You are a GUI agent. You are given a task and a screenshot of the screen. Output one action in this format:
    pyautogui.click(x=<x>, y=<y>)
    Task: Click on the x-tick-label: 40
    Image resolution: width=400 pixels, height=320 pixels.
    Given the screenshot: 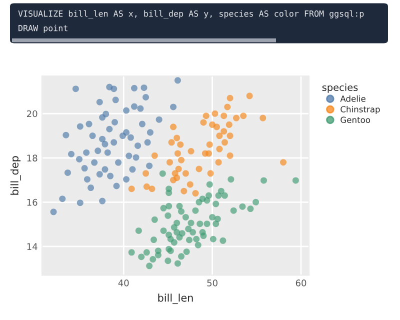 What is the action you would take?
    pyautogui.click(x=123, y=283)
    